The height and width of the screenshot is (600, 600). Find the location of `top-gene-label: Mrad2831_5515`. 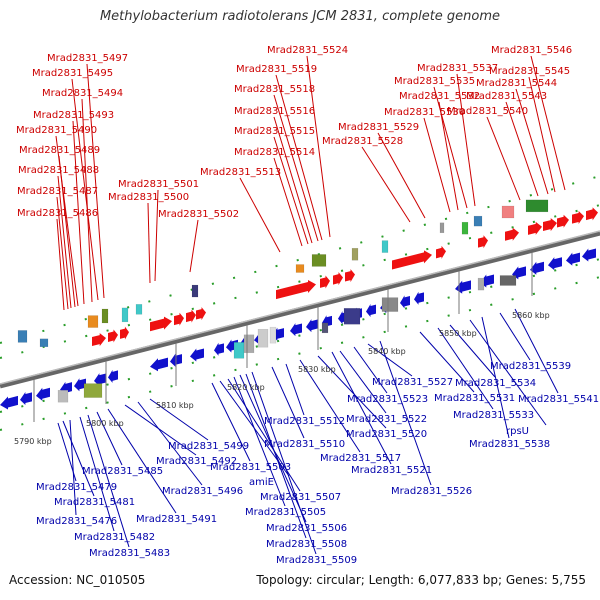

top-gene-label: Mrad2831_5515 is located at coordinates (274, 131).